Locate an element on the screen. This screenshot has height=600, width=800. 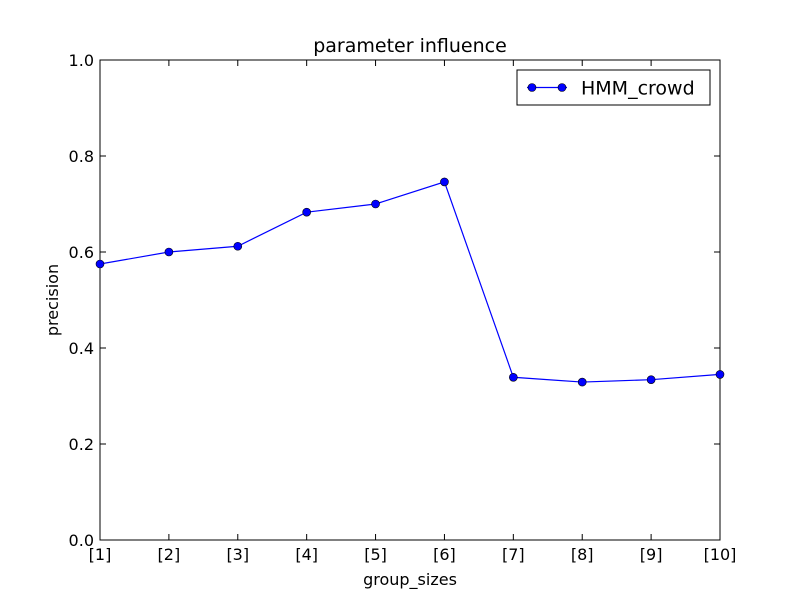
y-tick-label: 0.2 is located at coordinates (81, 444).